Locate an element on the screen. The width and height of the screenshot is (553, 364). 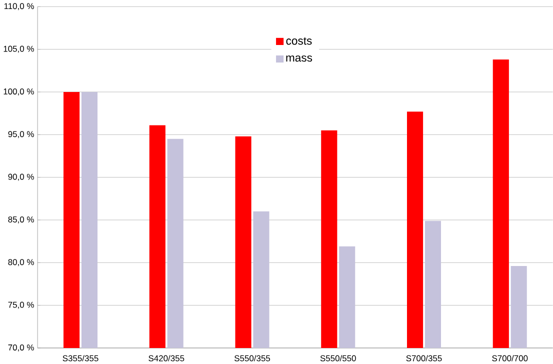
y-tick-label: 110,0 % is located at coordinates (19, 6).